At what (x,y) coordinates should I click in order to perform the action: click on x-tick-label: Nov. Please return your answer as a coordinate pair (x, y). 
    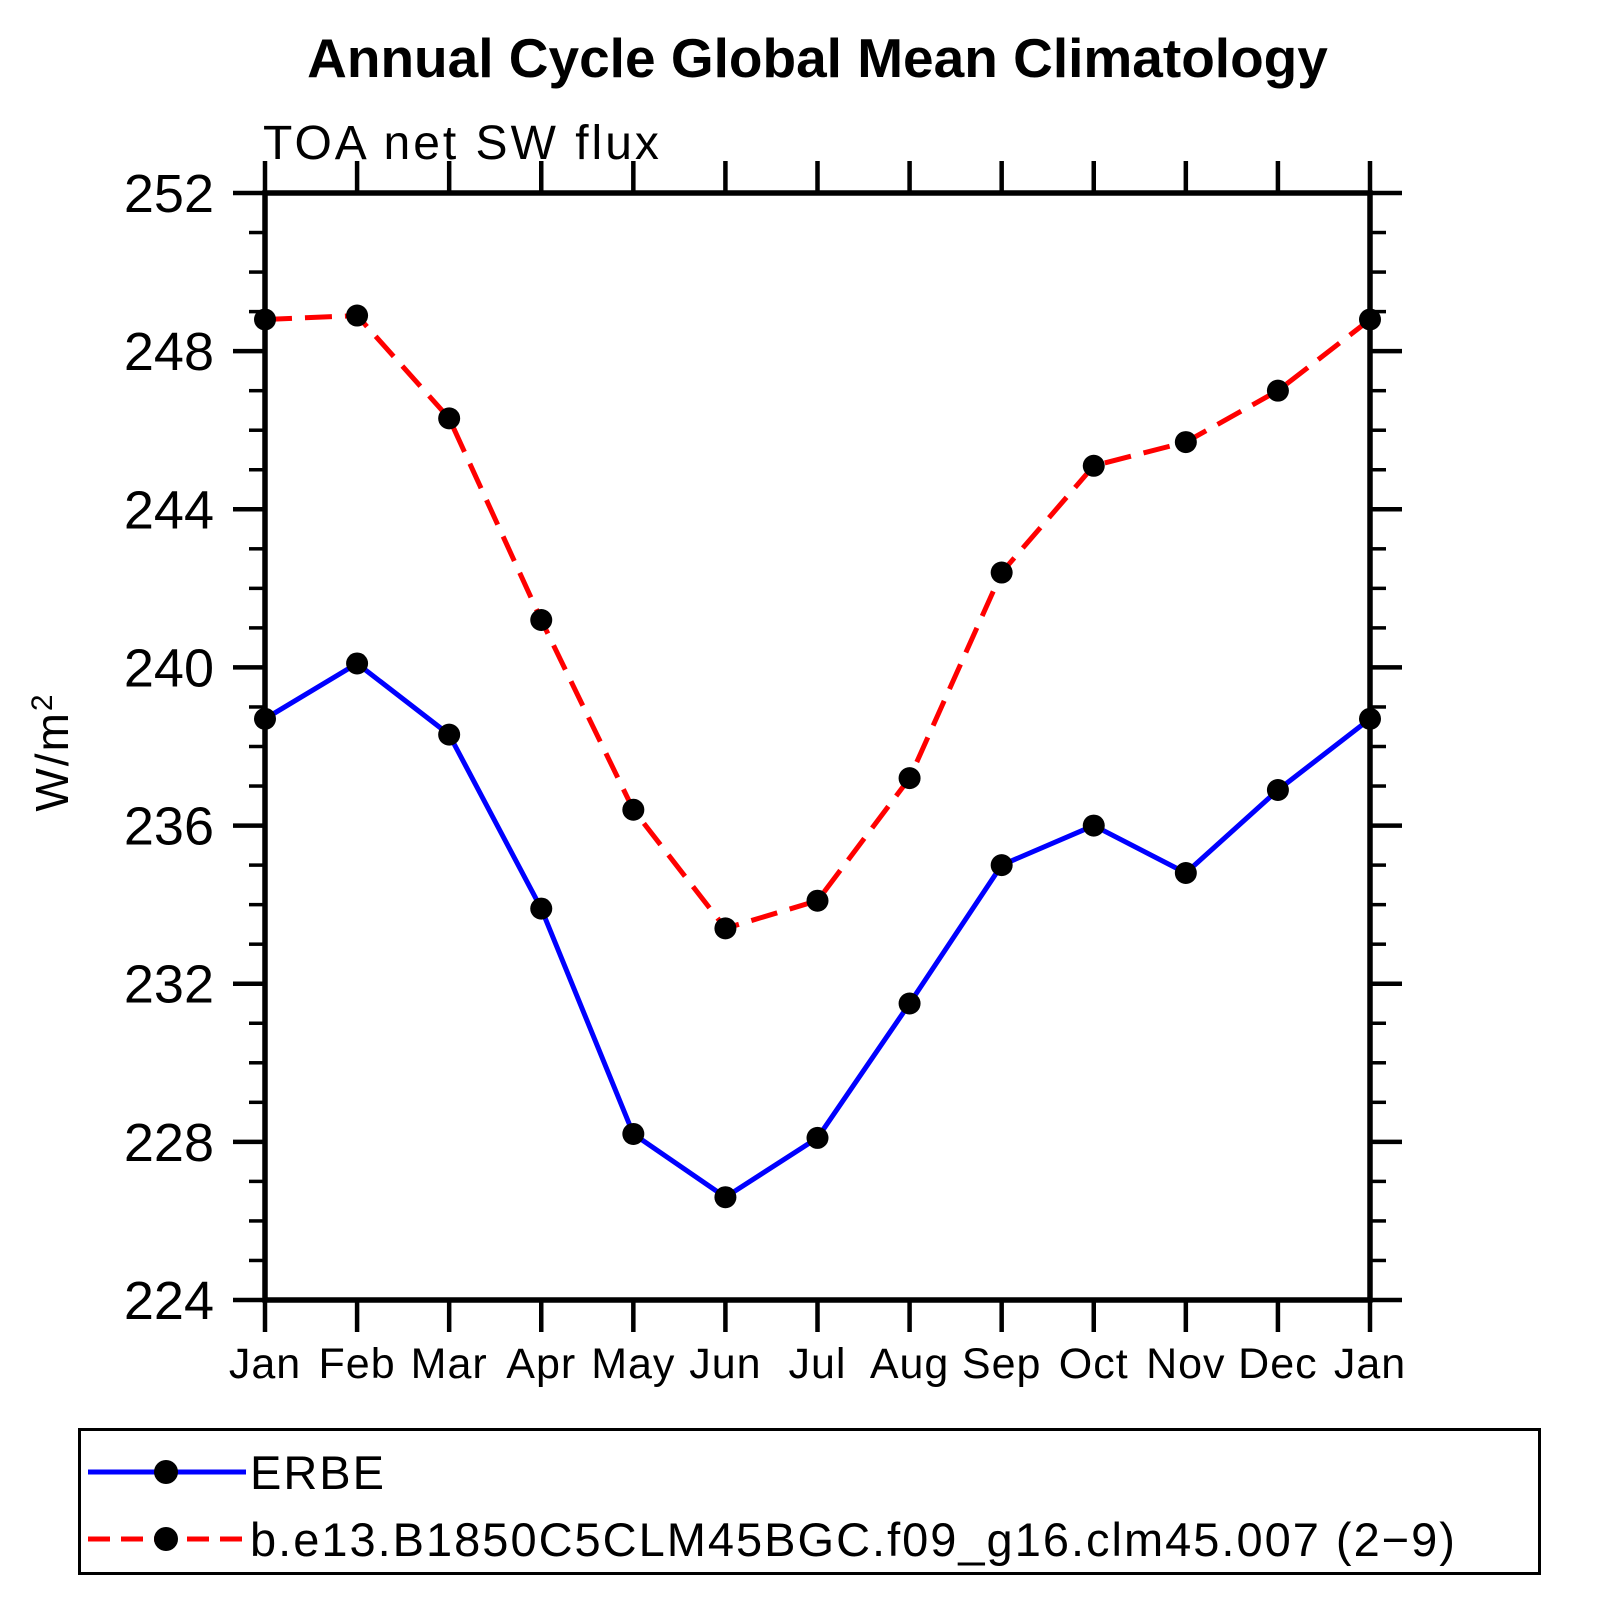
    Looking at the image, I should click on (1185, 1364).